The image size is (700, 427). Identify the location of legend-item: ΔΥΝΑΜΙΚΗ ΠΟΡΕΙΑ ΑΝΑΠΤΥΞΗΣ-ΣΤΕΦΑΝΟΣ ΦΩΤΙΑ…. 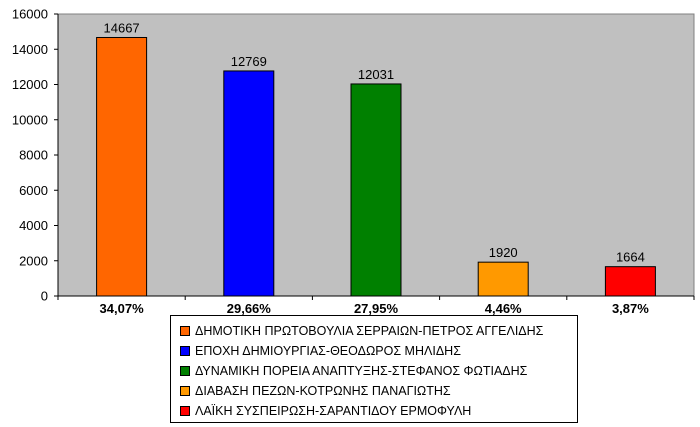
(378, 371).